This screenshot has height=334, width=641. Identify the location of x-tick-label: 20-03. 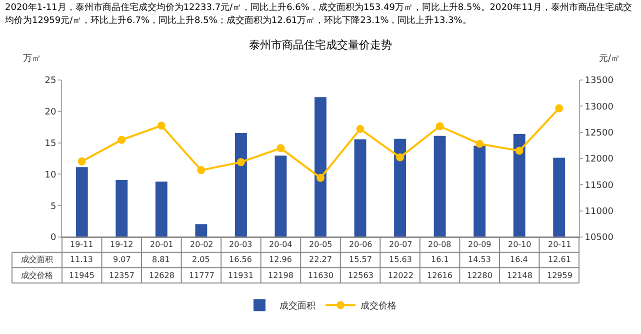
(240, 244).